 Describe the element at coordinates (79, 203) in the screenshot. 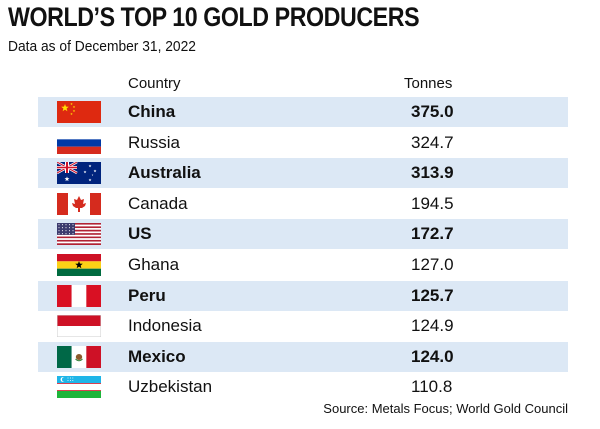

I see `canada-flag-icon` at that location.